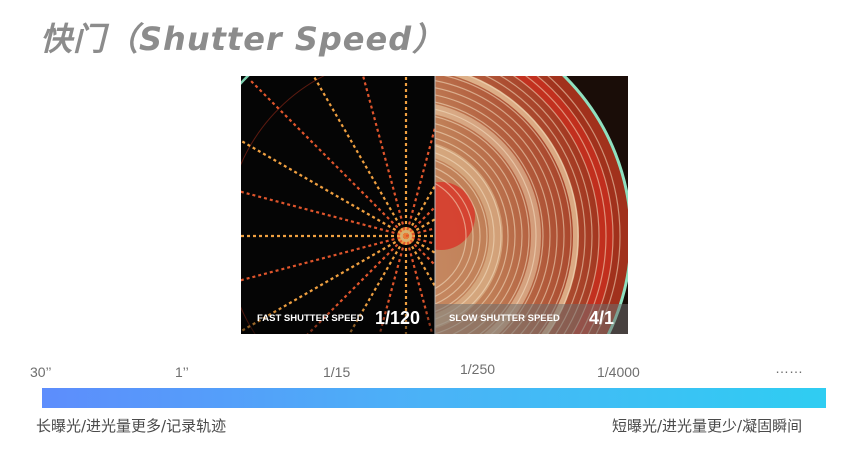 This screenshot has height=452, width=850. I want to click on tick-label: 1/4000, so click(618, 372).